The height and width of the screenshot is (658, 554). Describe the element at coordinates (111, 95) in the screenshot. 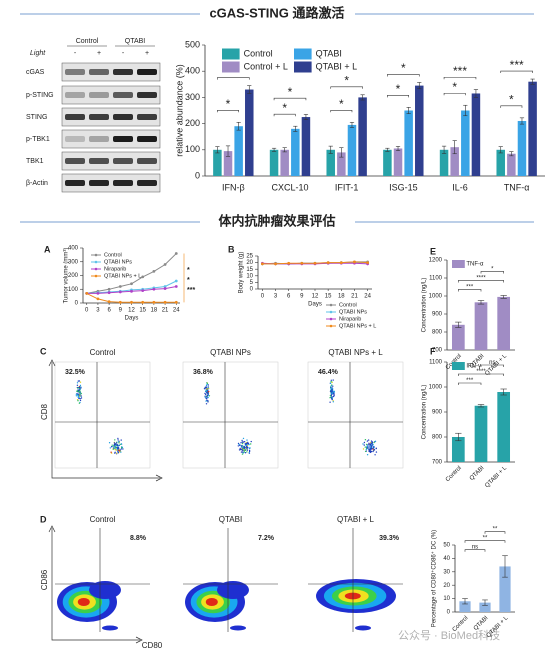

I see `blot-strip` at that location.